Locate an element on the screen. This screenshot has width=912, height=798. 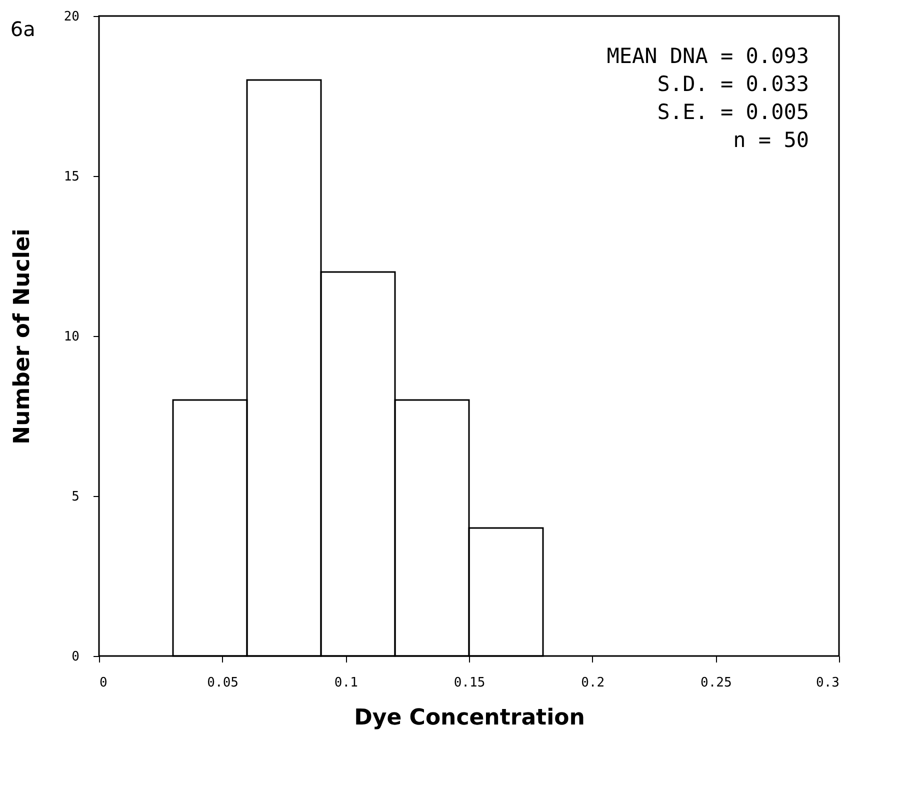
x-tick-label: 0.3 is located at coordinates (828, 683).